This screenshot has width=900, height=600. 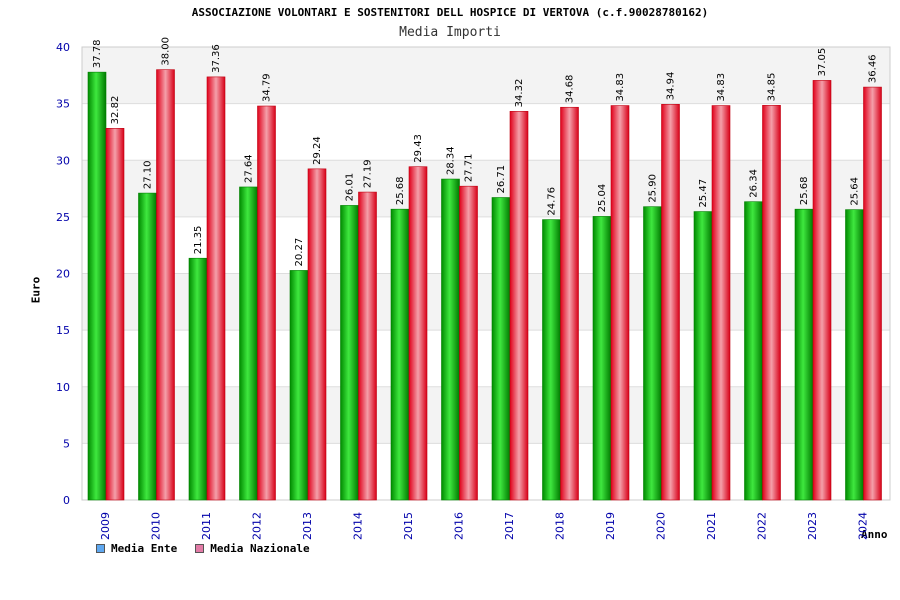 I want to click on y-tick-label: 10, so click(x=63, y=387).